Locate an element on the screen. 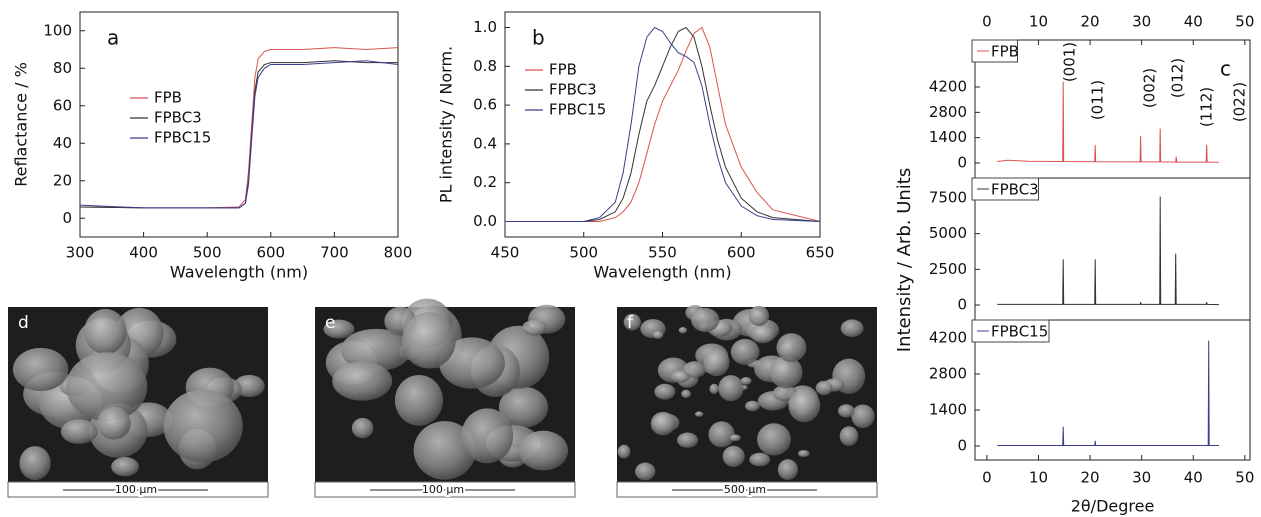  x-tick-label: 550 is located at coordinates (662, 253).